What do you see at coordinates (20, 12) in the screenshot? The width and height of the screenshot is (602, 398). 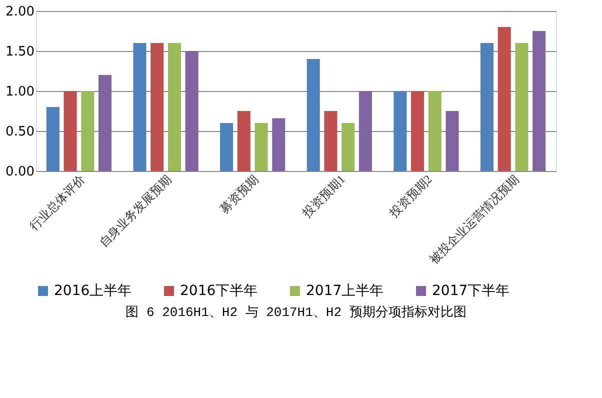 I see `y-tick-label: 2.00` at bounding box center [20, 12].